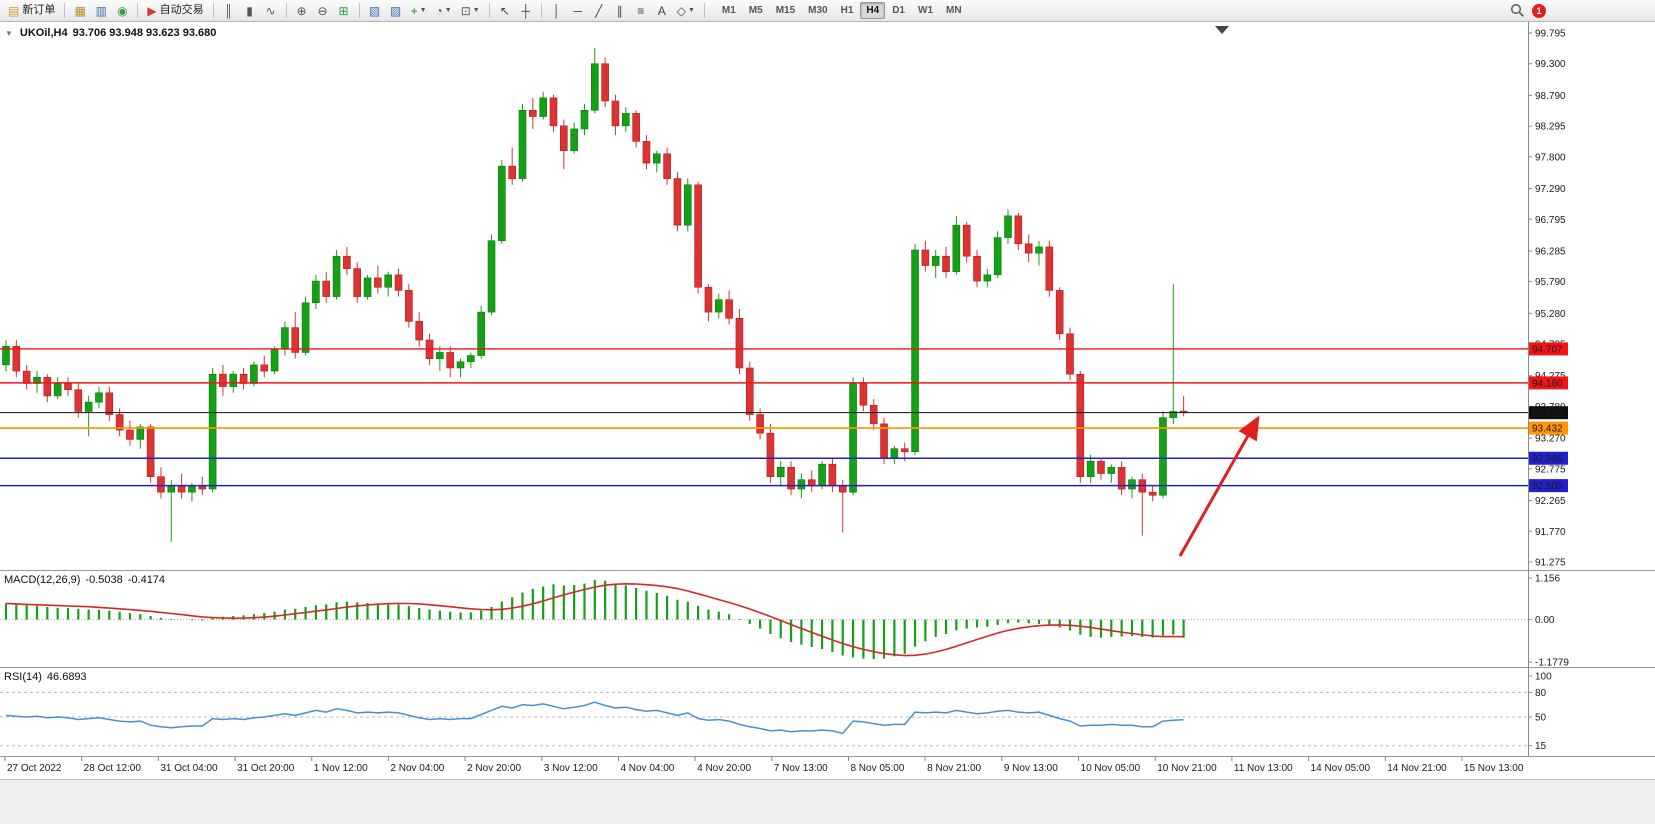 Image resolution: width=1655 pixels, height=824 pixels. What do you see at coordinates (1547, 349) in the screenshot?
I see `svg-text: 94.707` at bounding box center [1547, 349].